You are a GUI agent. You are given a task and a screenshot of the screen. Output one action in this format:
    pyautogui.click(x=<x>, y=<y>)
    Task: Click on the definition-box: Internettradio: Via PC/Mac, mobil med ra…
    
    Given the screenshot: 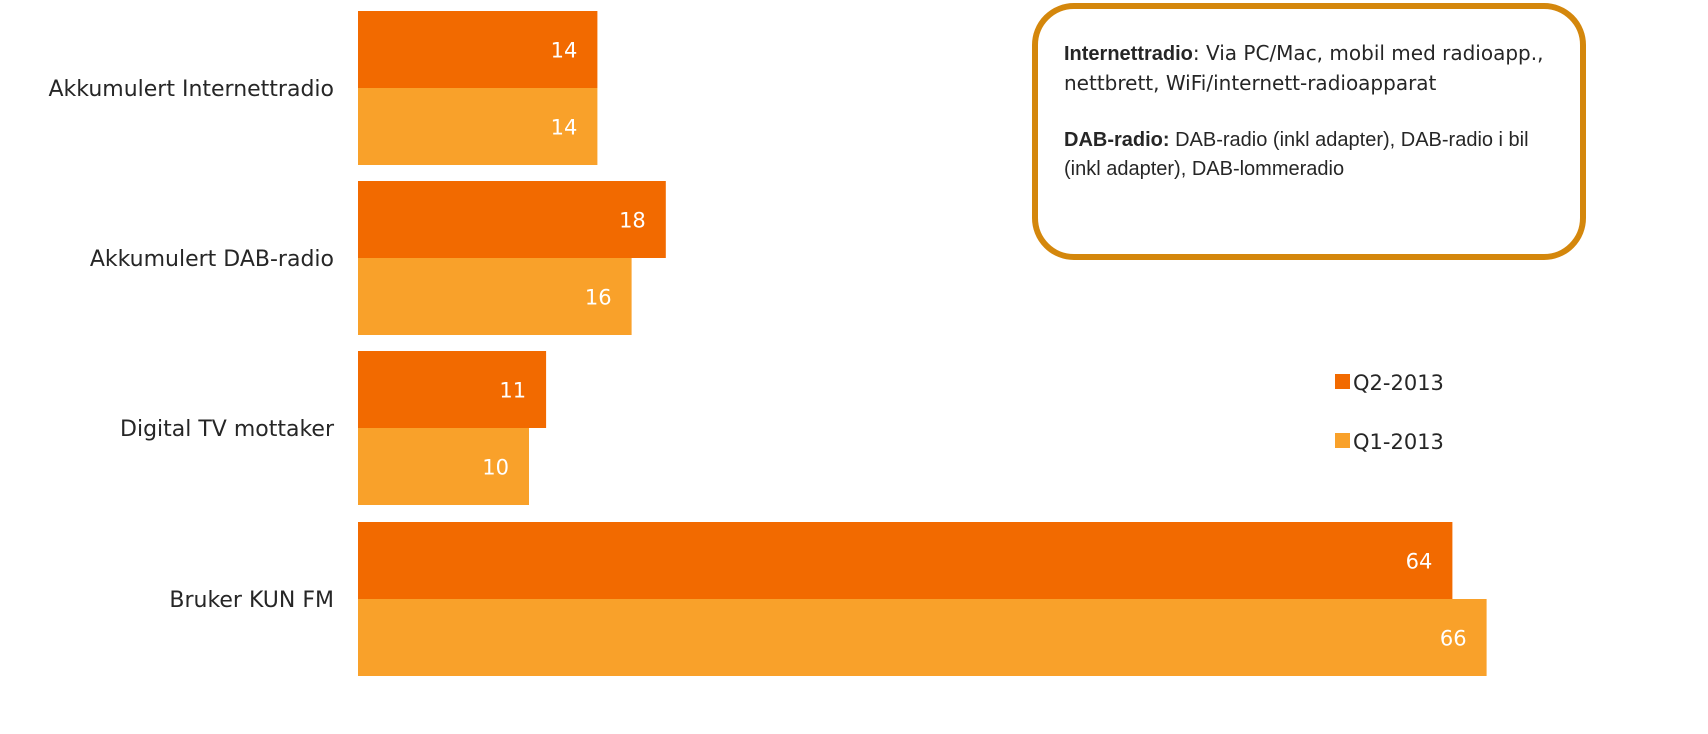 What is the action you would take?
    pyautogui.click(x=1309, y=131)
    